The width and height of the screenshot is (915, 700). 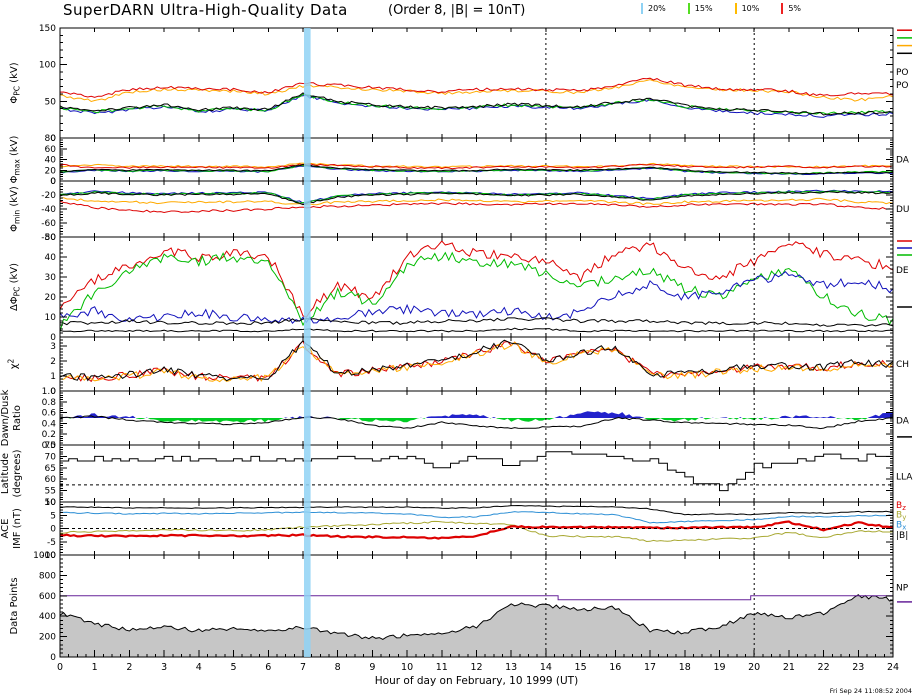 What do you see at coordinates (50, 492) in the screenshot?
I see `y-tick-label: 55` at bounding box center [50, 492].